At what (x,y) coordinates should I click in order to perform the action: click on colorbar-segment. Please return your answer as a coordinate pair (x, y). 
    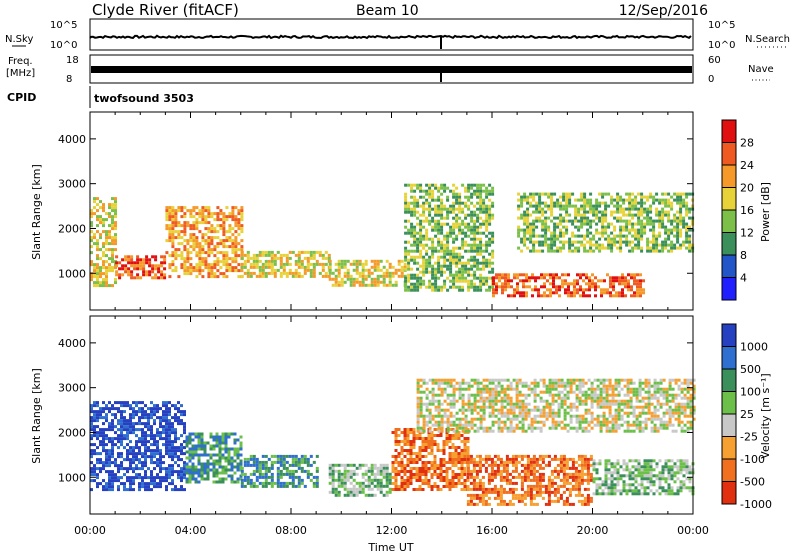
    Looking at the image, I should click on (729, 243).